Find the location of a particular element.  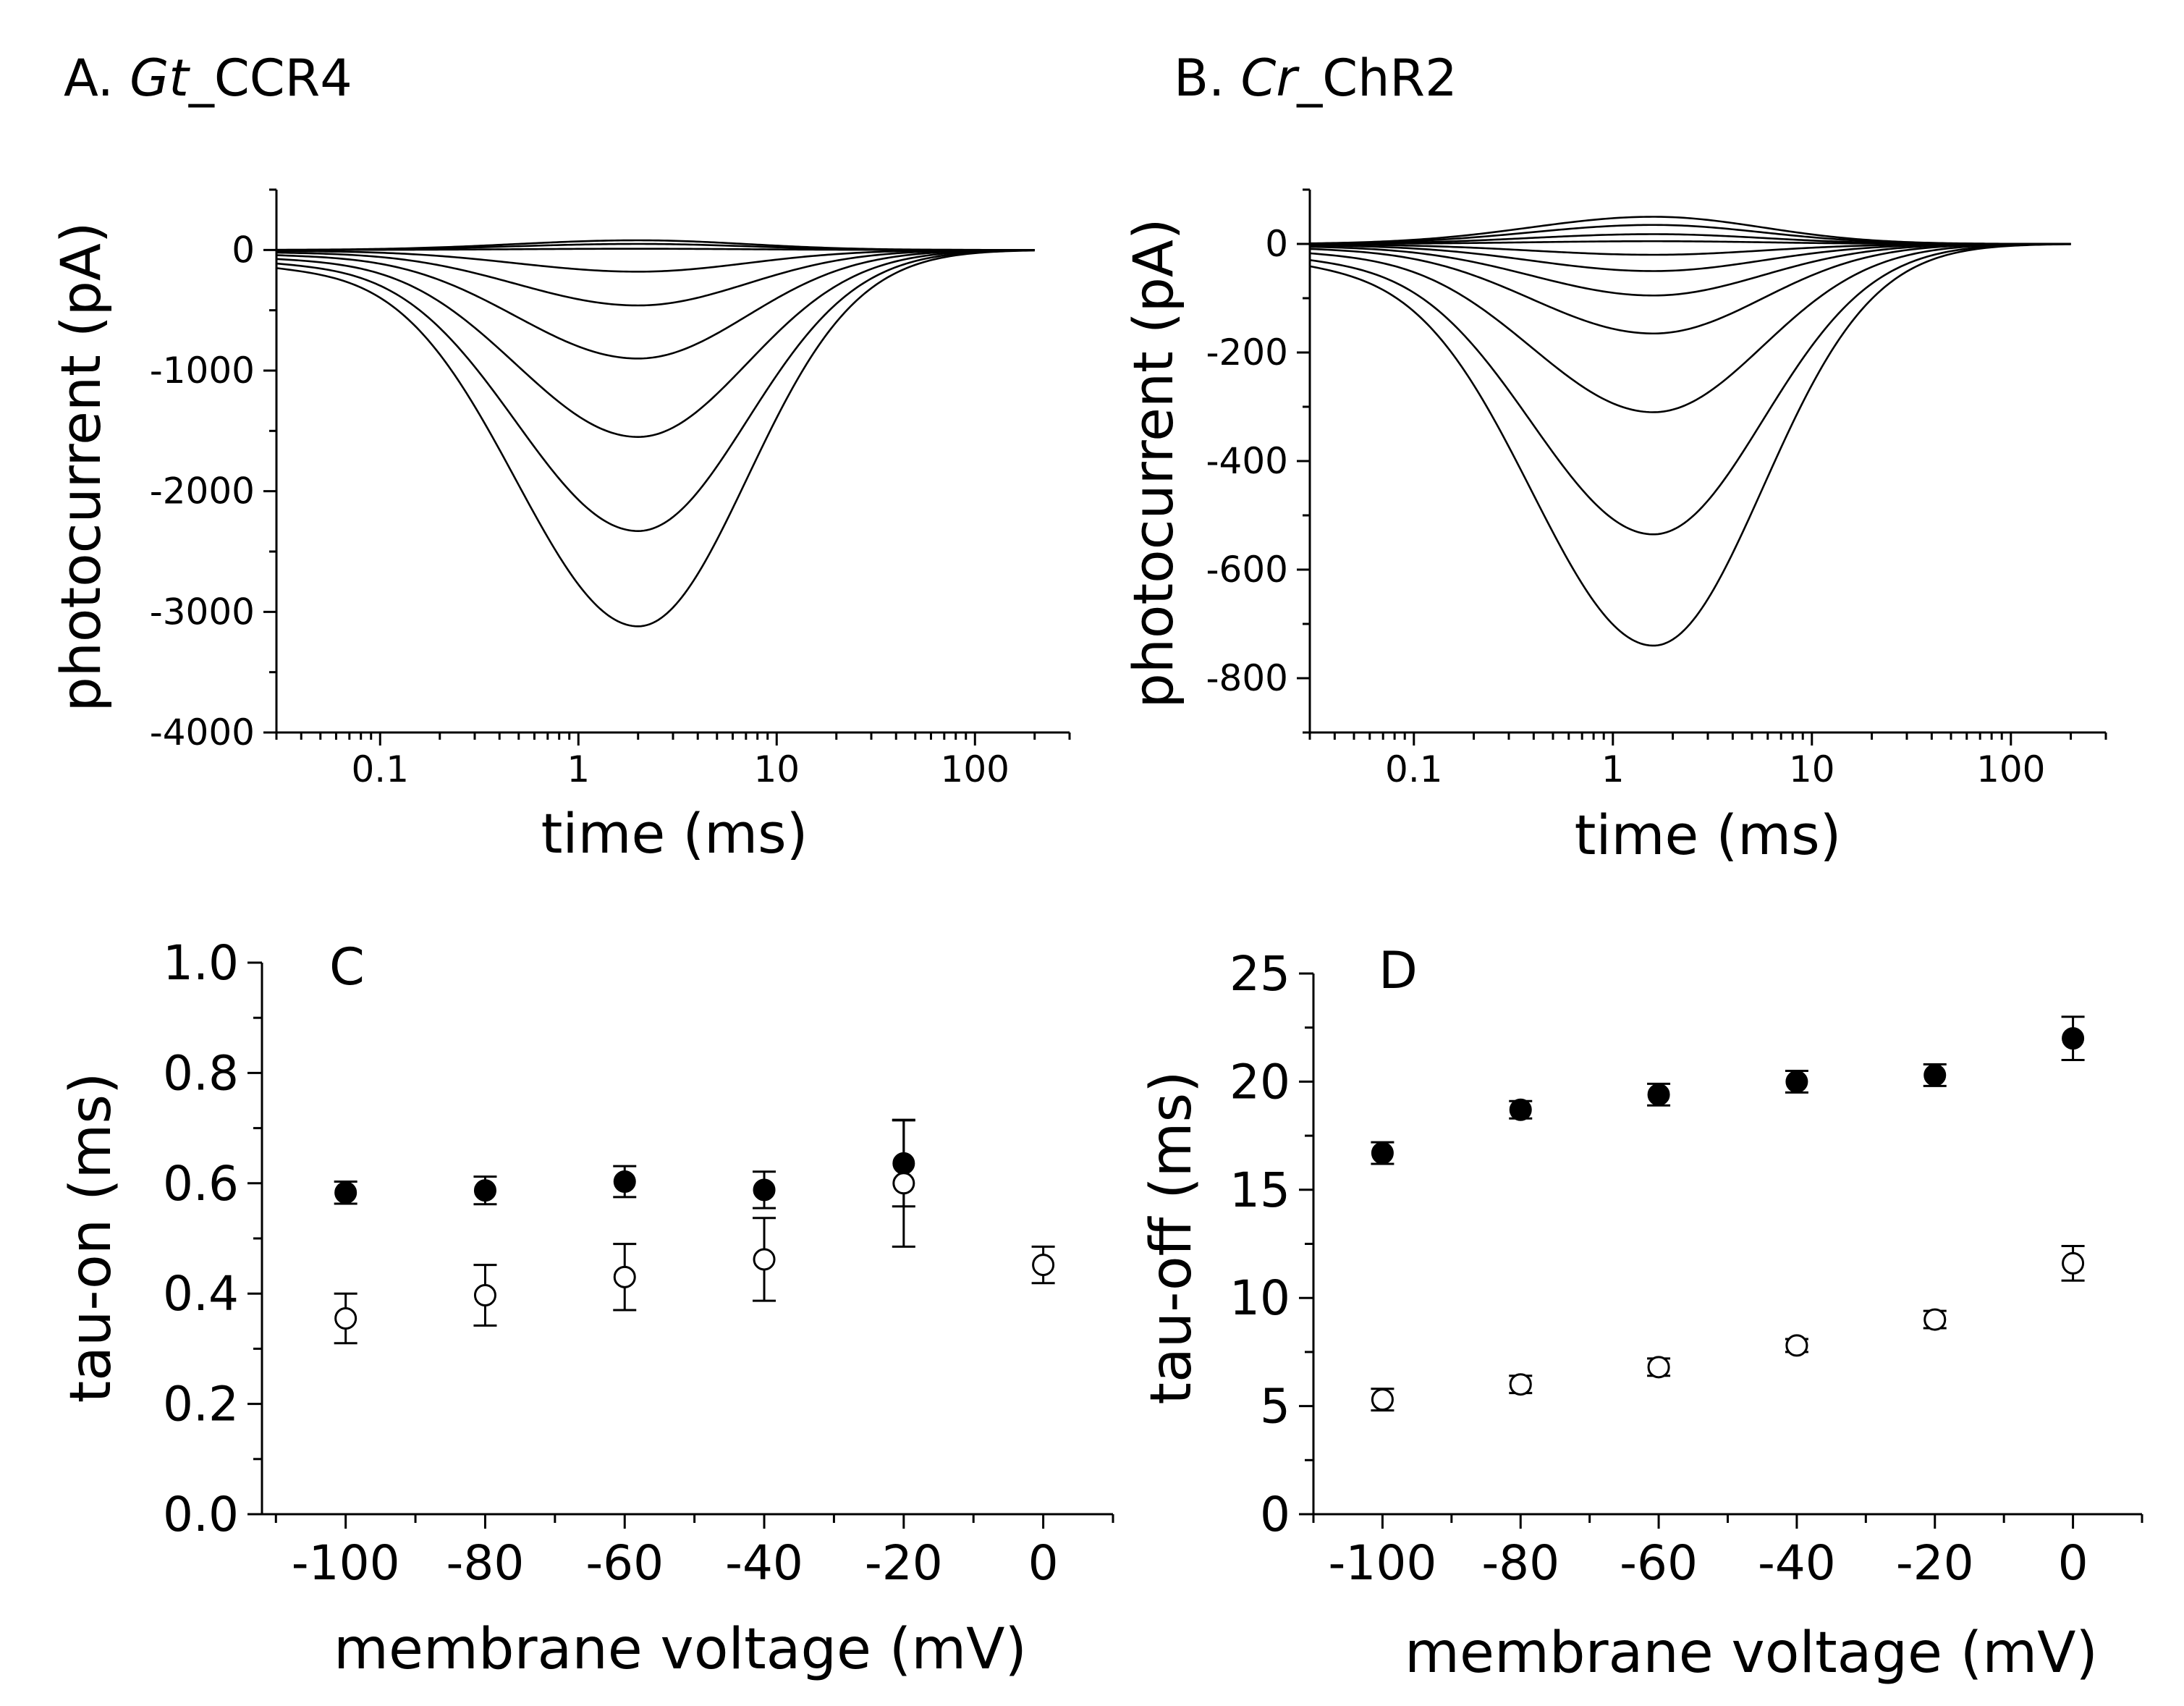

panel-b-axes: 0.1 1 10 100 0 -200 -400 -600 -800 is located at coordinates (1656, 489).